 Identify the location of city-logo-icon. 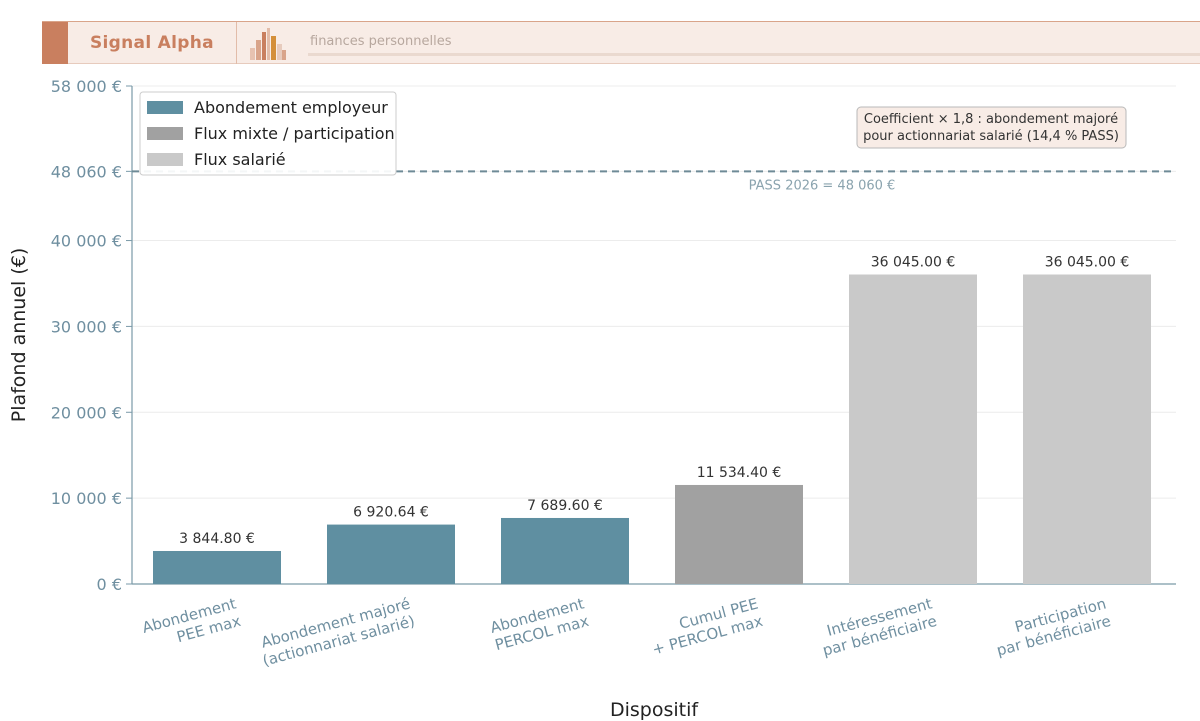
(268, 44).